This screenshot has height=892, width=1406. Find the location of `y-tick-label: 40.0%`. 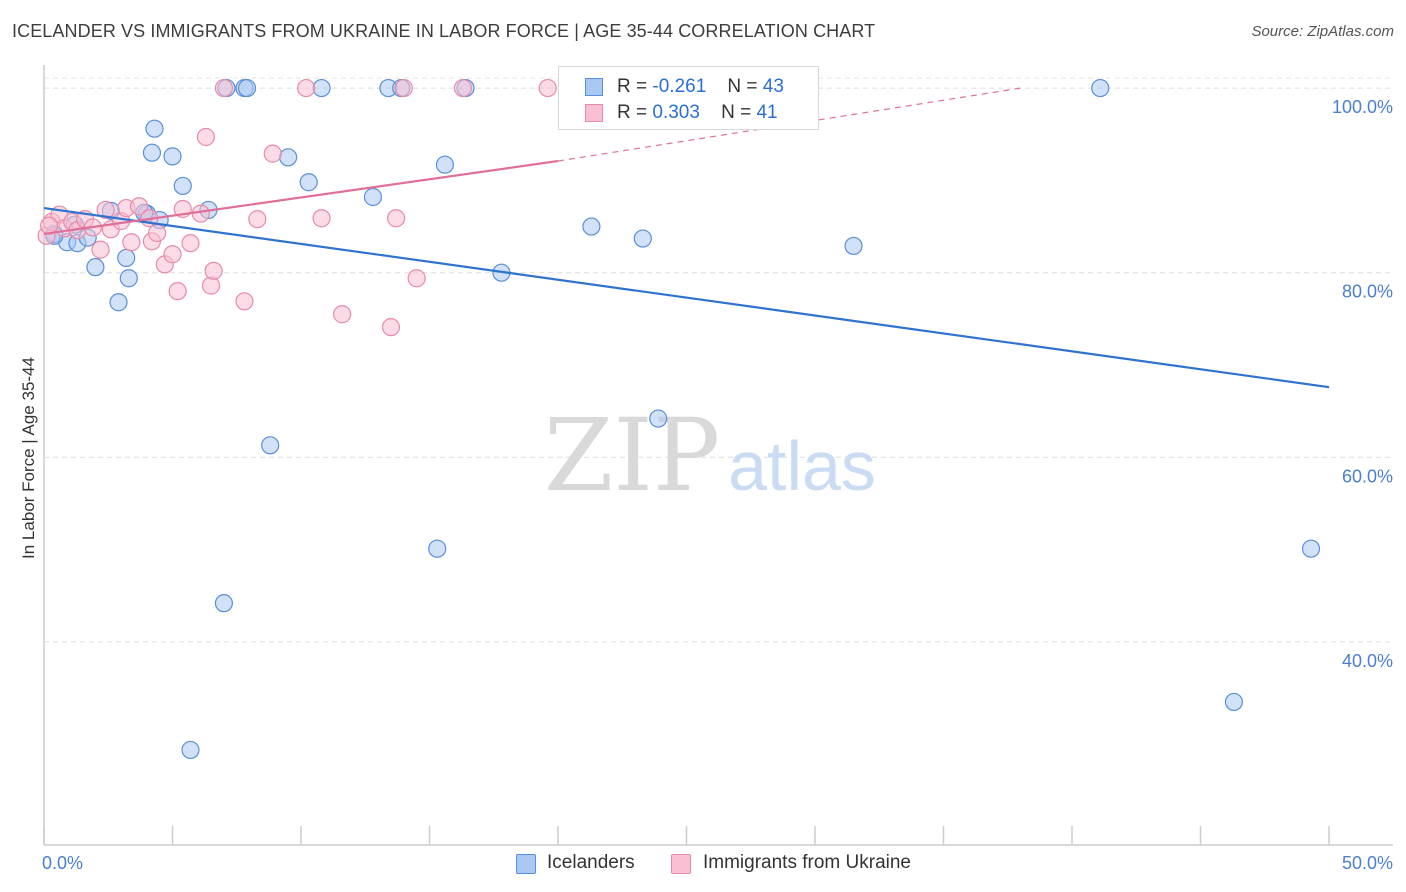

y-tick-label: 40.0% is located at coordinates (1367, 661).